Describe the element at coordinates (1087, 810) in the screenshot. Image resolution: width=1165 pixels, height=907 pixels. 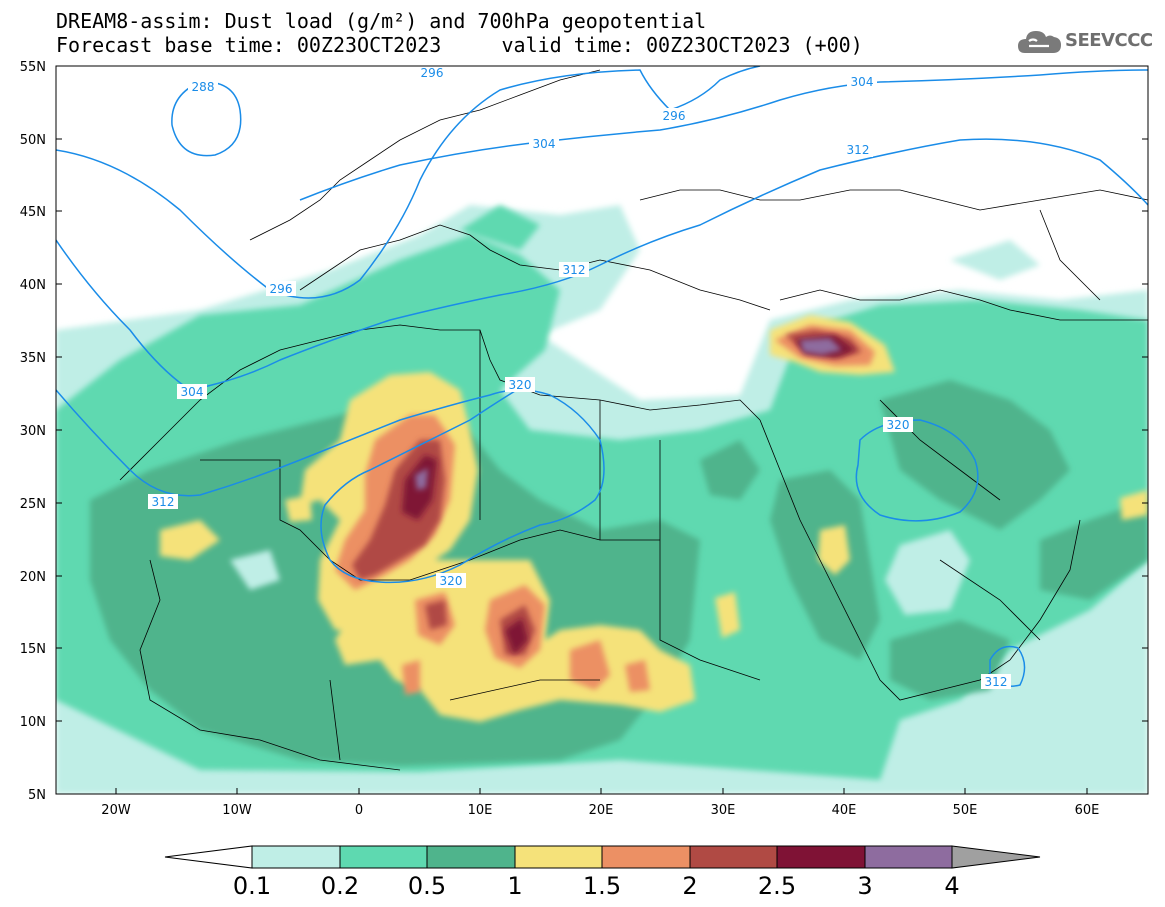
I see `lon-label: 60E` at that location.